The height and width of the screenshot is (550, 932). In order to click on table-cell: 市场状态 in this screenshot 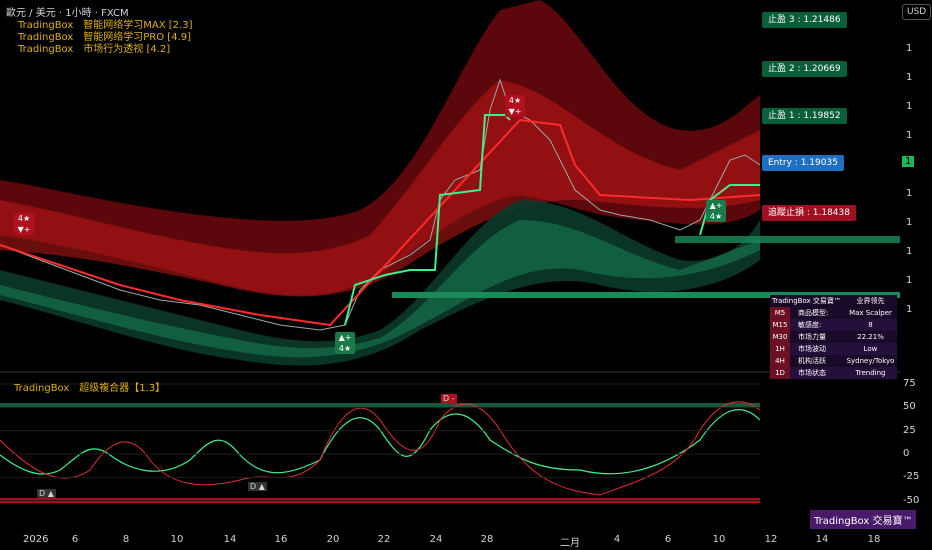, I will do `click(812, 373)`.